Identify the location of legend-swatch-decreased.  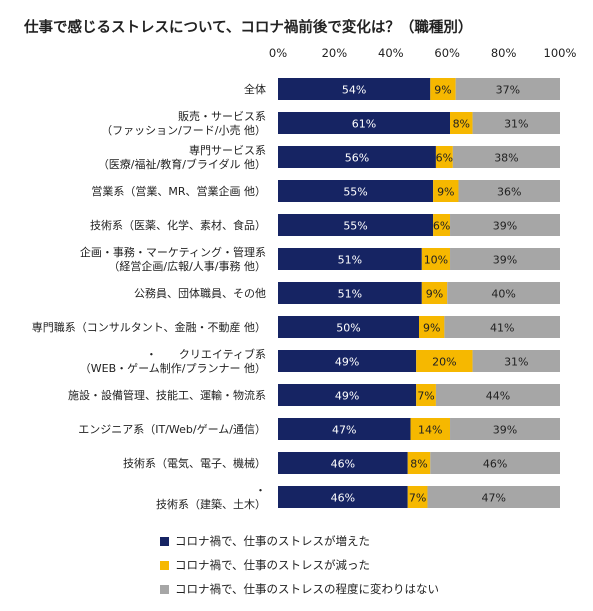
(164, 565).